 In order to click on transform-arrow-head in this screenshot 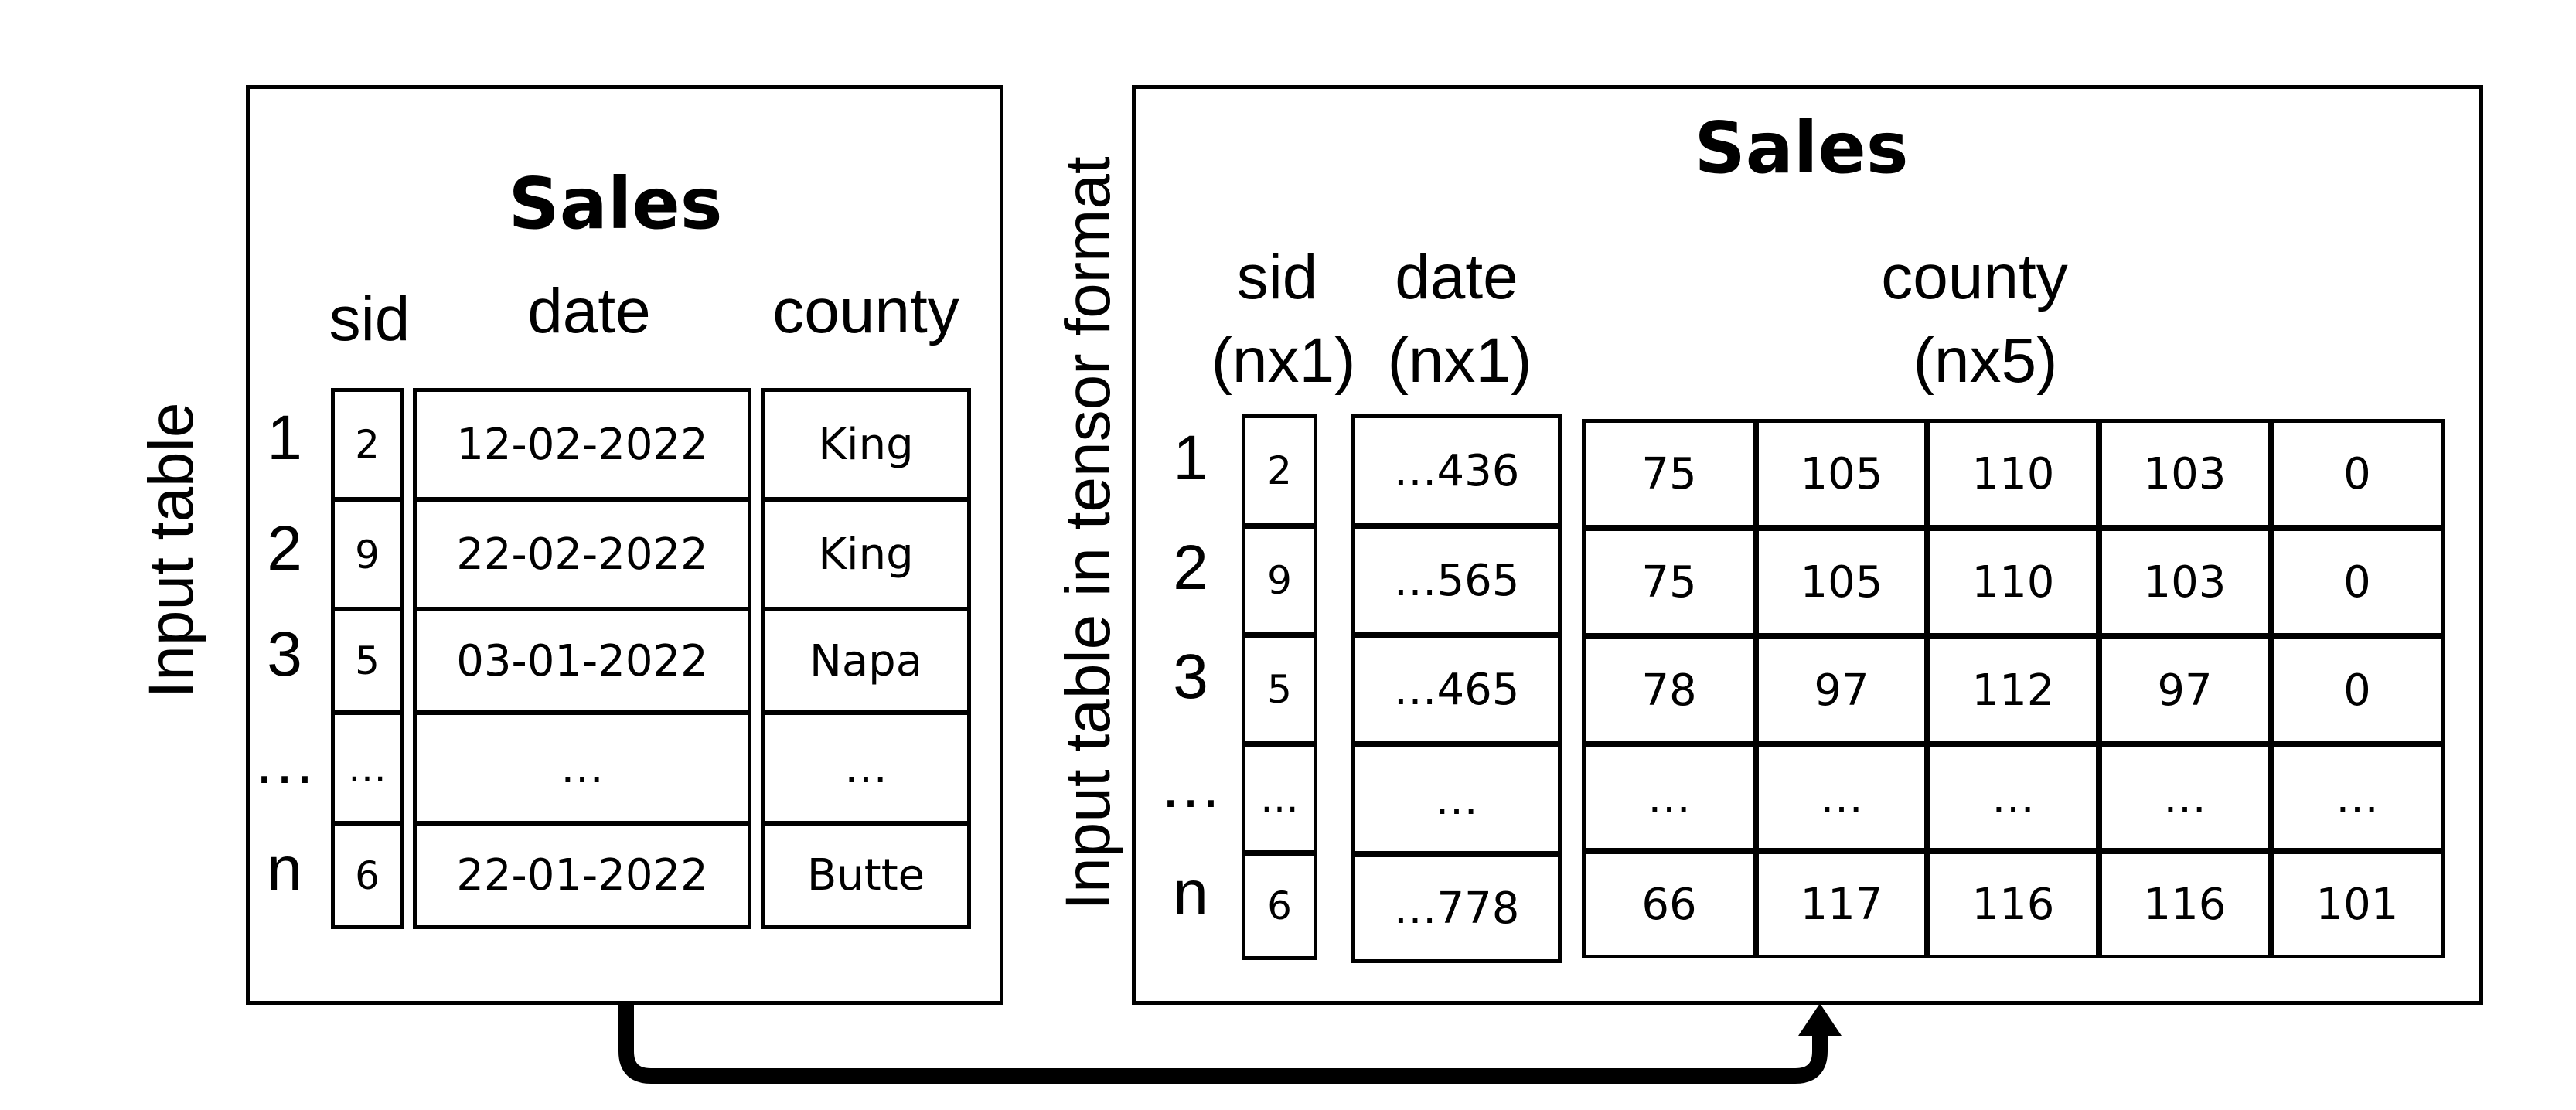, I will do `click(1820, 1019)`.